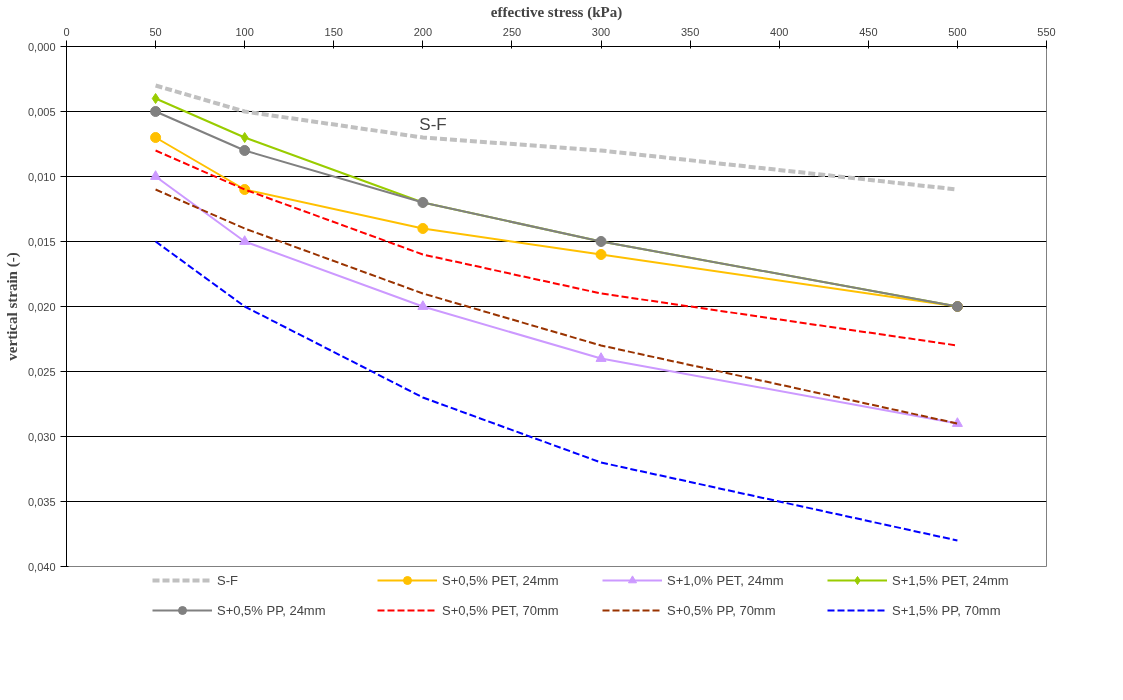 The width and height of the screenshot is (1123, 700). I want to click on y-tick-label: 0,015, so click(41, 241).